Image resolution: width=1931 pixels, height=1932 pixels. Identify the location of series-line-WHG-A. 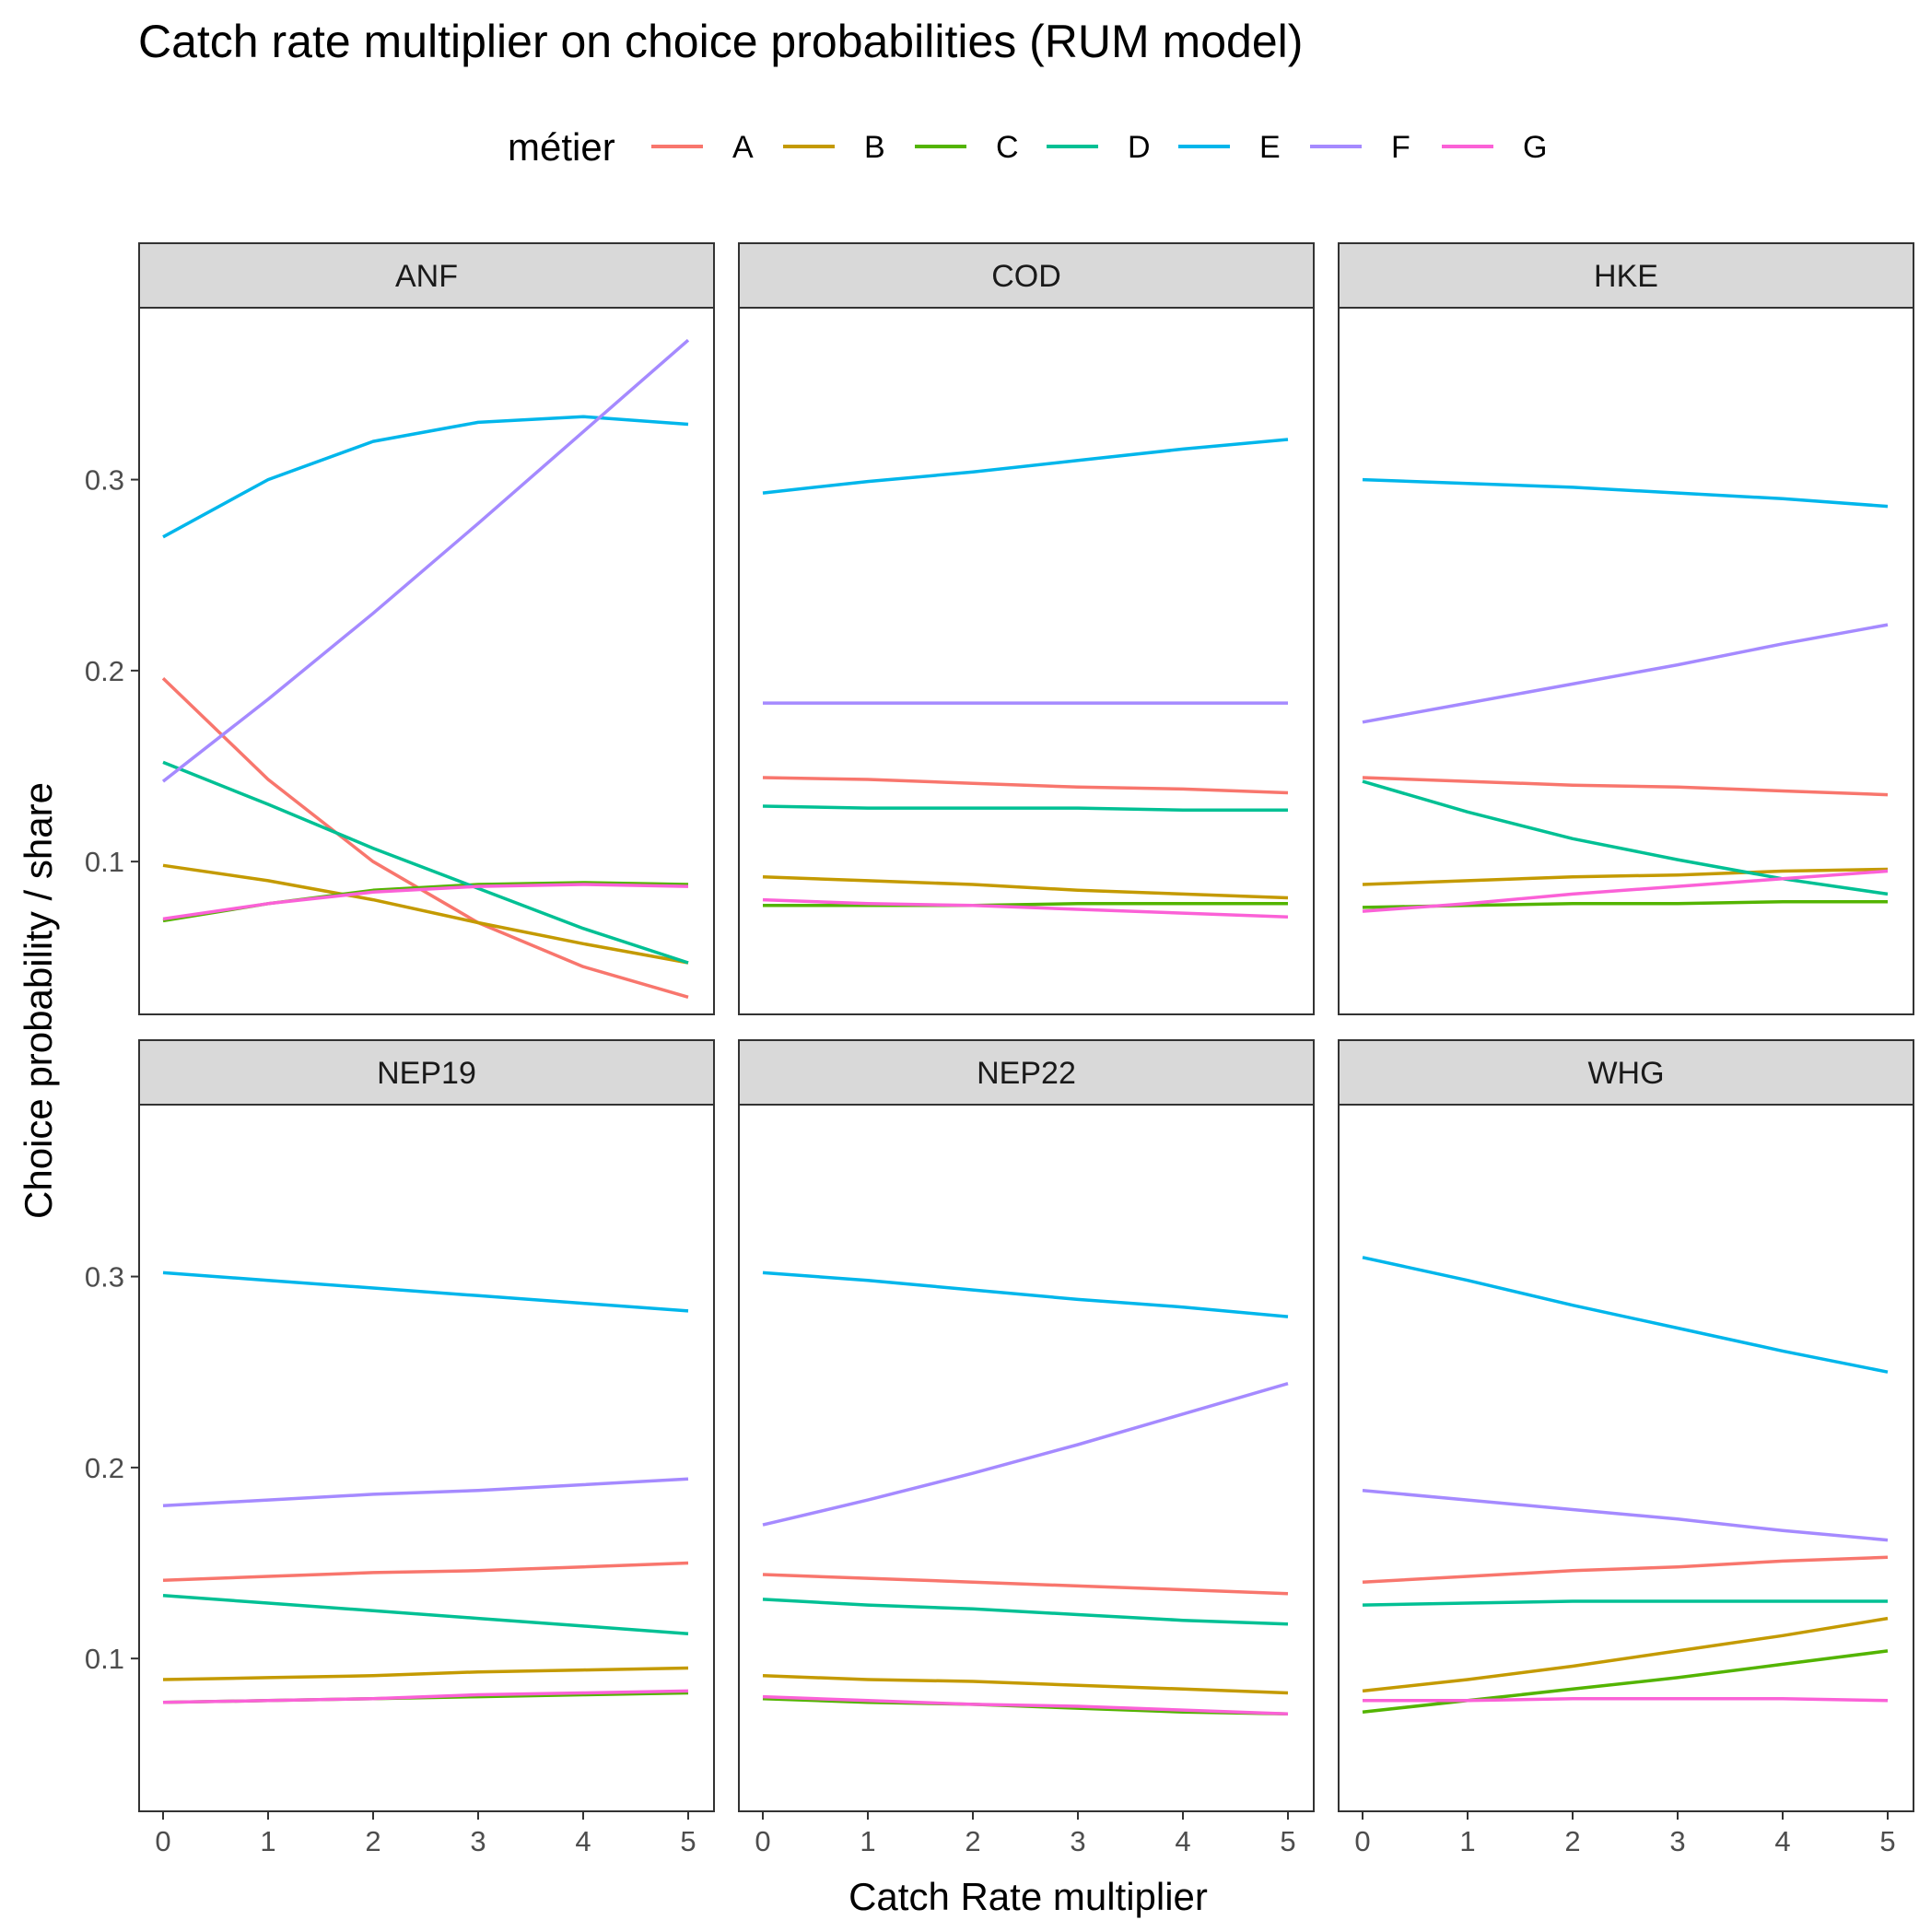
(1625, 1569).